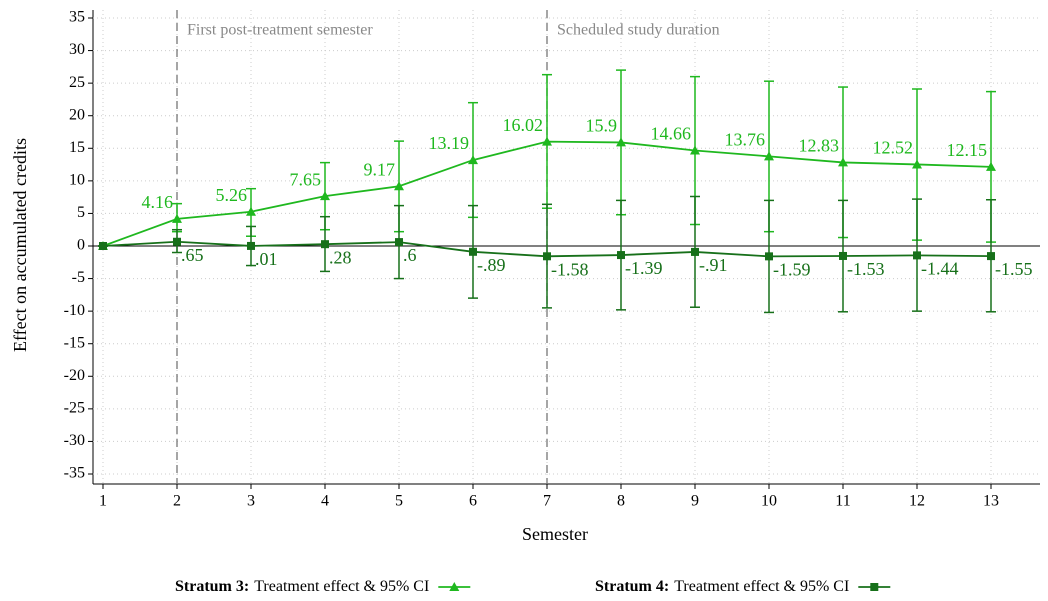  I want to click on y-tick-label: 15, so click(77, 147).